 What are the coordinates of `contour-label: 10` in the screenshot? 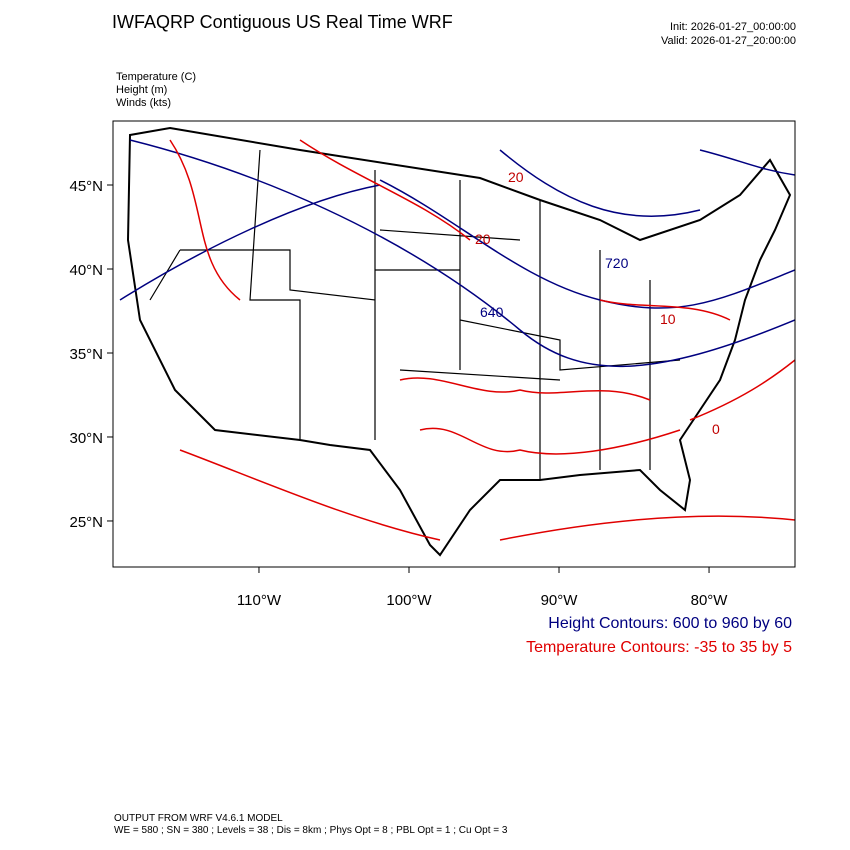 It's located at (668, 319).